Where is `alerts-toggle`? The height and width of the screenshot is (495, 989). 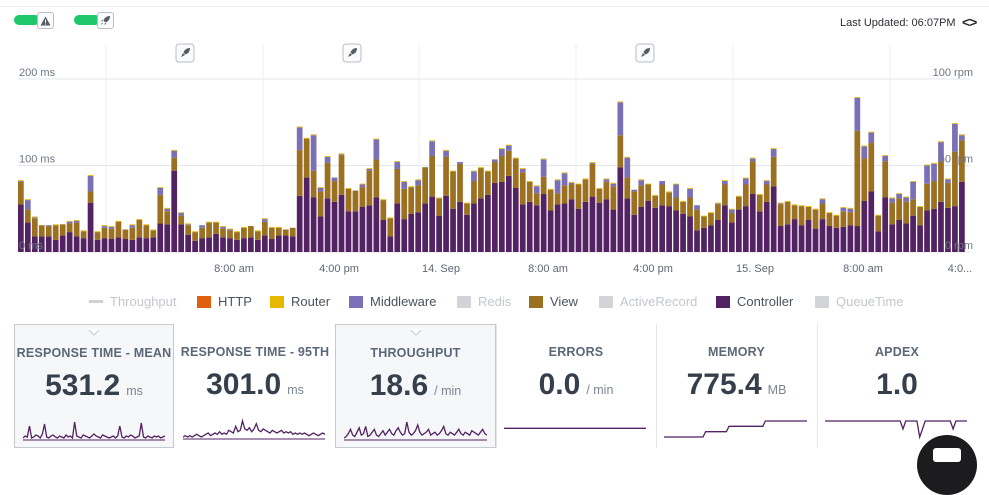 alerts-toggle is located at coordinates (27, 20).